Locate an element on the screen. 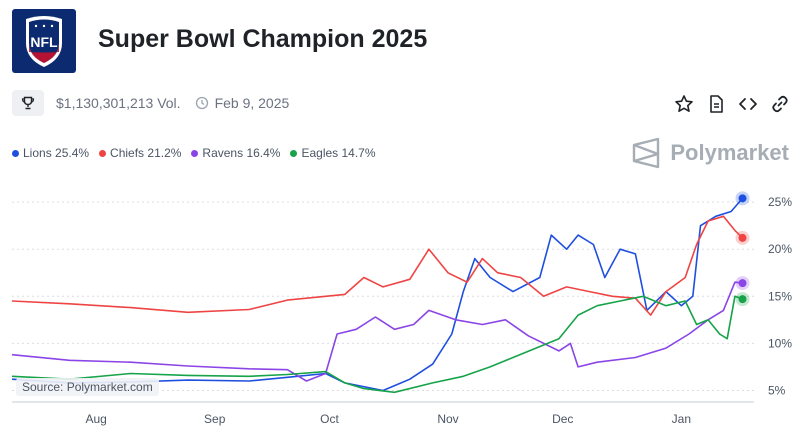 Image resolution: width=800 pixels, height=433 pixels. y-tick-label: 20% is located at coordinates (780, 249).